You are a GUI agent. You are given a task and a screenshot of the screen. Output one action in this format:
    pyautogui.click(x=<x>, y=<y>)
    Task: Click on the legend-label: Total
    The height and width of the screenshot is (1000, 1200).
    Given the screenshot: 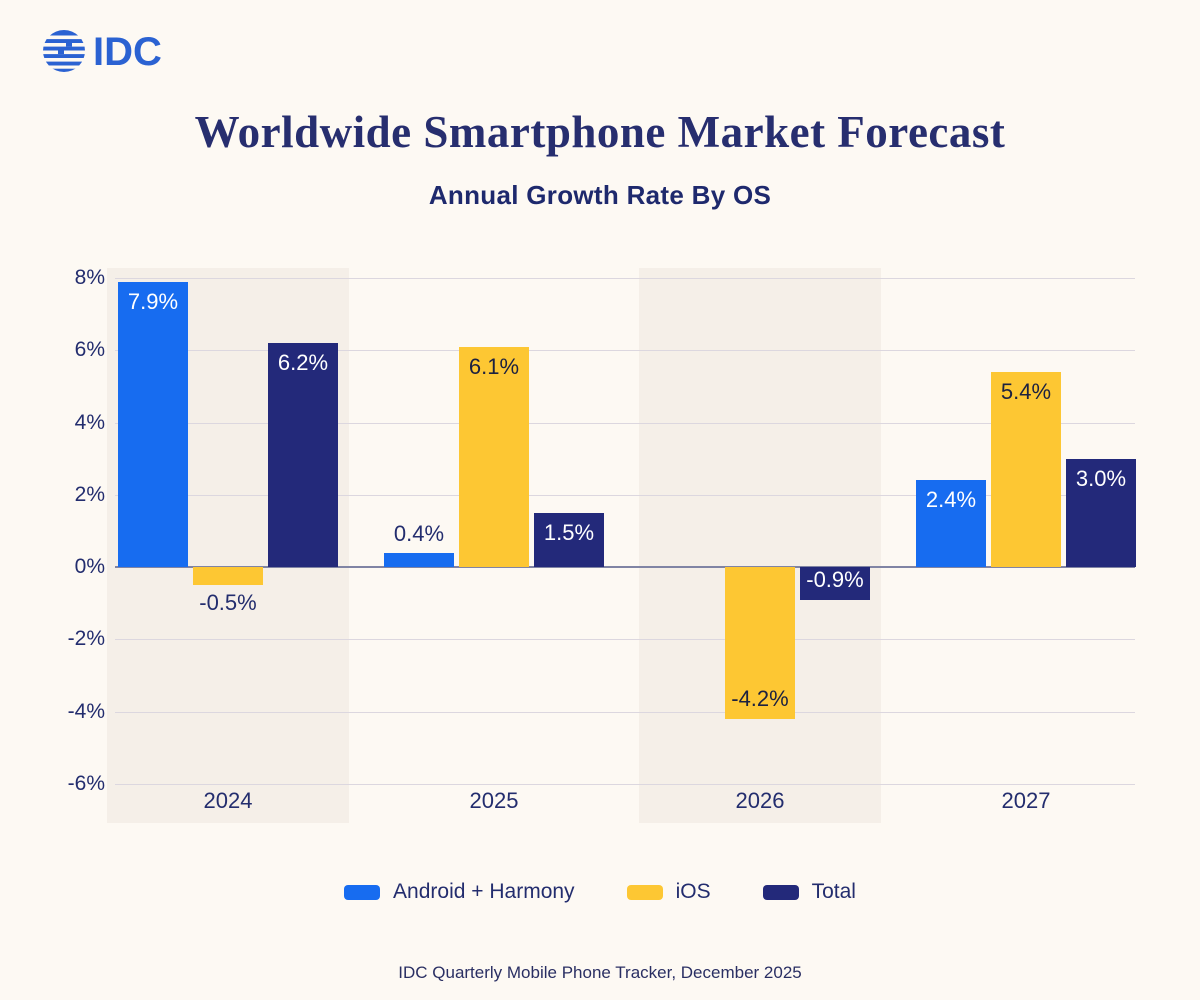 What is the action you would take?
    pyautogui.click(x=833, y=891)
    